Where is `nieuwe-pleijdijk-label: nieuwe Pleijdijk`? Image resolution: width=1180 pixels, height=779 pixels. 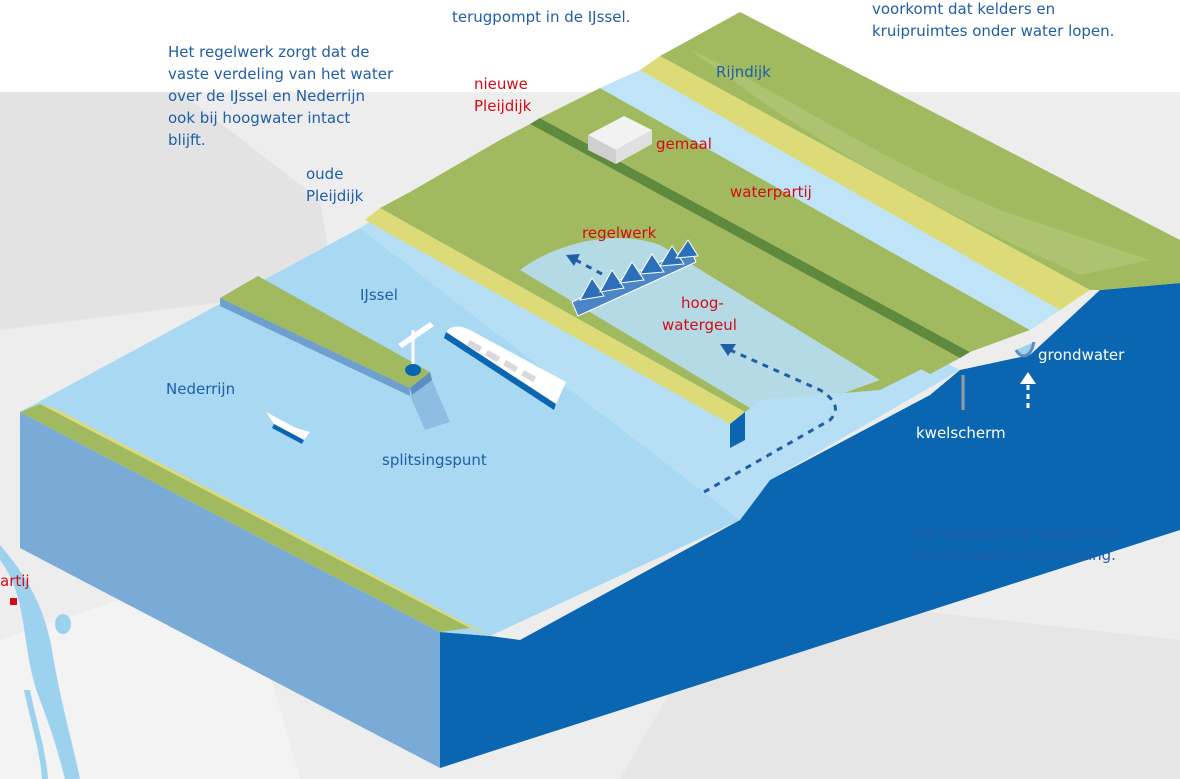 nieuwe-pleijdijk-label: nieuwe Pleijdijk is located at coordinates (503, 95).